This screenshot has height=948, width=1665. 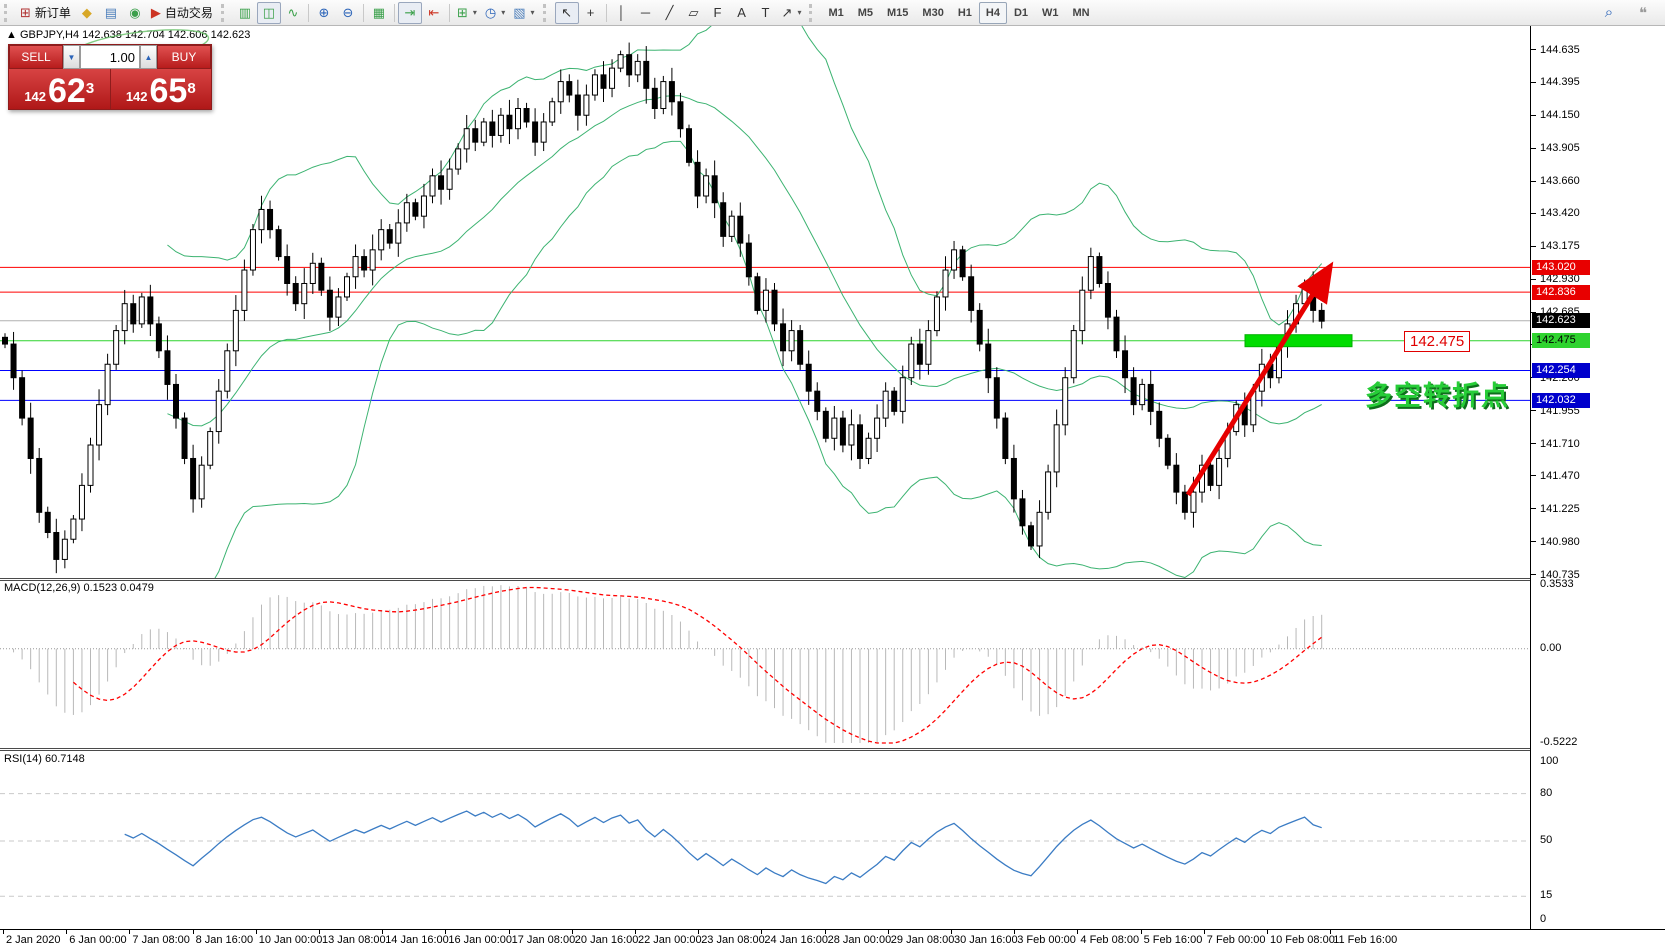 What do you see at coordinates (1560, 115) in the screenshot?
I see `price-tick-label: 144.150` at bounding box center [1560, 115].